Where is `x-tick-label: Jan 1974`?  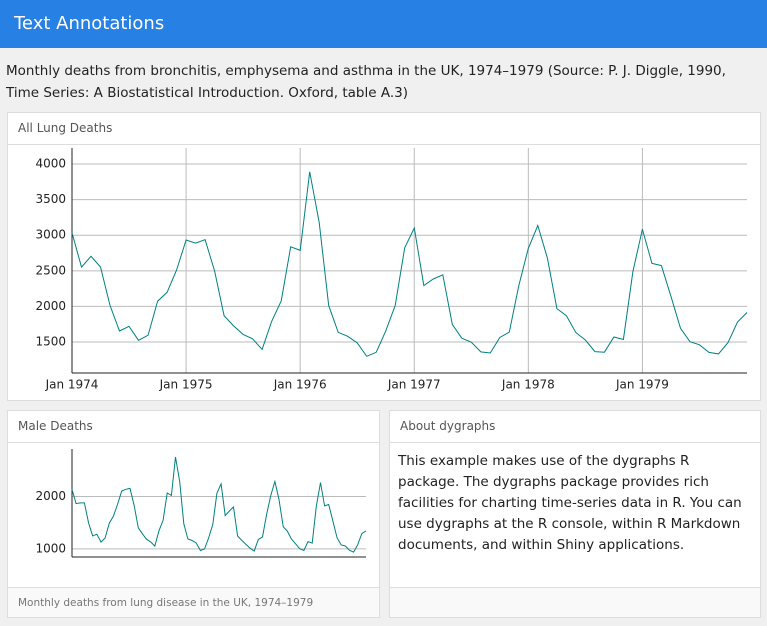 x-tick-label: Jan 1974 is located at coordinates (72, 385).